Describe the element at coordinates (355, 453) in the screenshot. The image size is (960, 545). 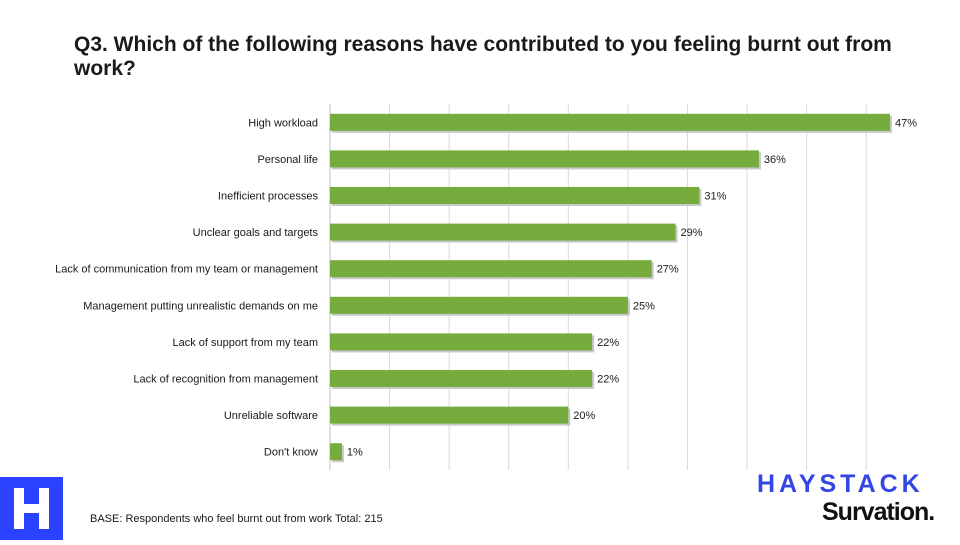
I see `value-label: 1%` at that location.